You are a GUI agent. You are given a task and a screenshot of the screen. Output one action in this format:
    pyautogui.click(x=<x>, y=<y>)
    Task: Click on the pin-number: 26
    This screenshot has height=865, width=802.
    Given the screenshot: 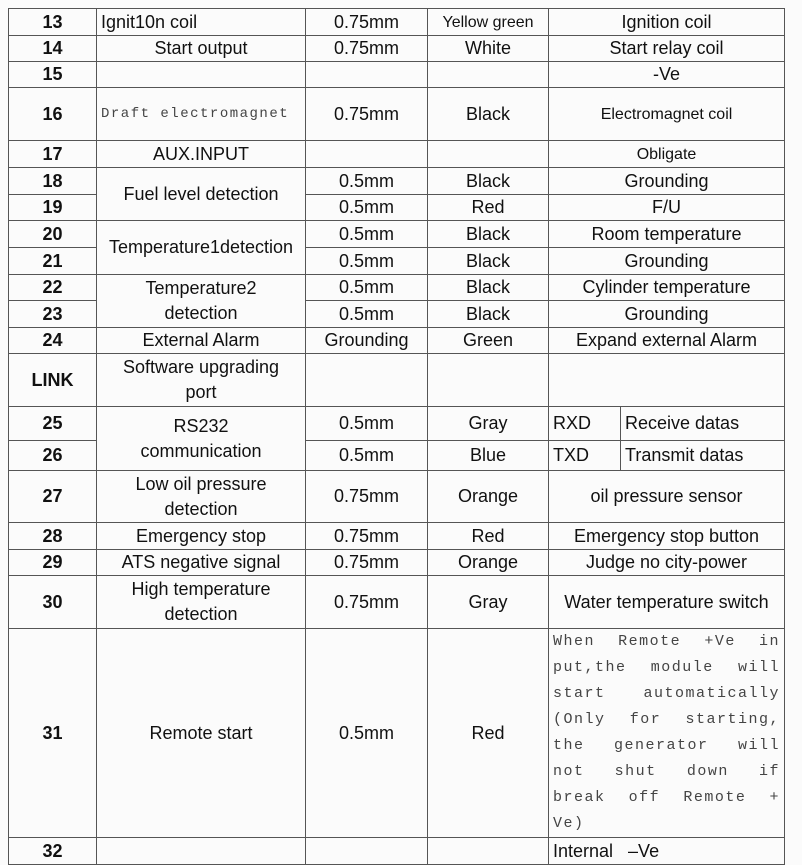 What is the action you would take?
    pyautogui.click(x=52, y=455)
    